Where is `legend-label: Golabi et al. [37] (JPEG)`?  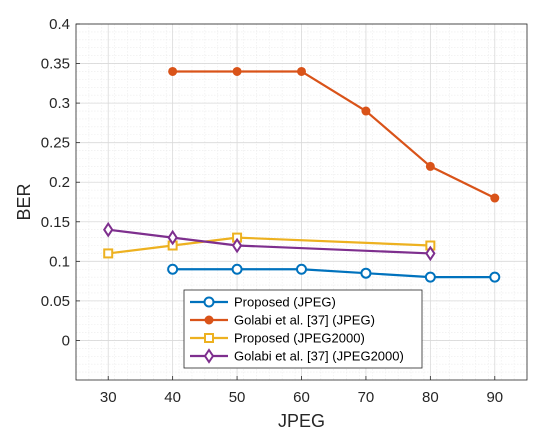
legend-label: Golabi et al. [37] (JPEG) is located at coordinates (304, 320).